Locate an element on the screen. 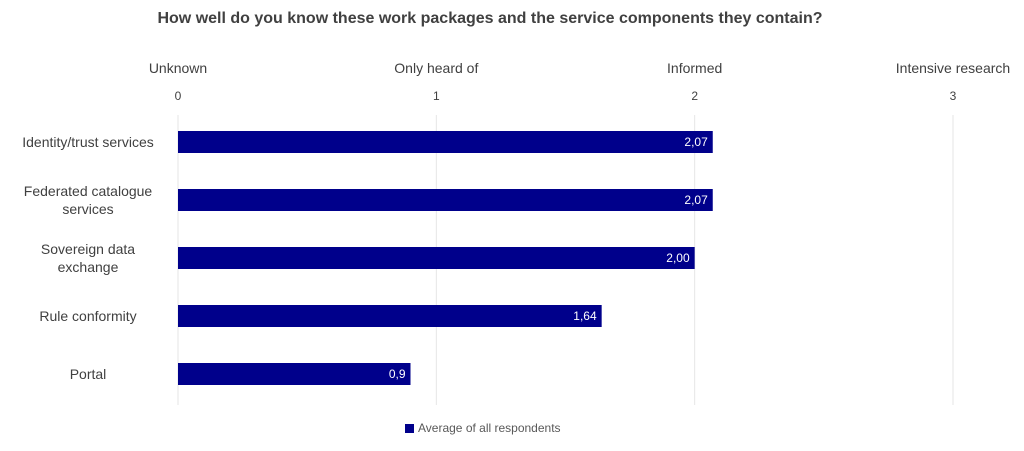  legend: Average of all respondents is located at coordinates (483, 428).